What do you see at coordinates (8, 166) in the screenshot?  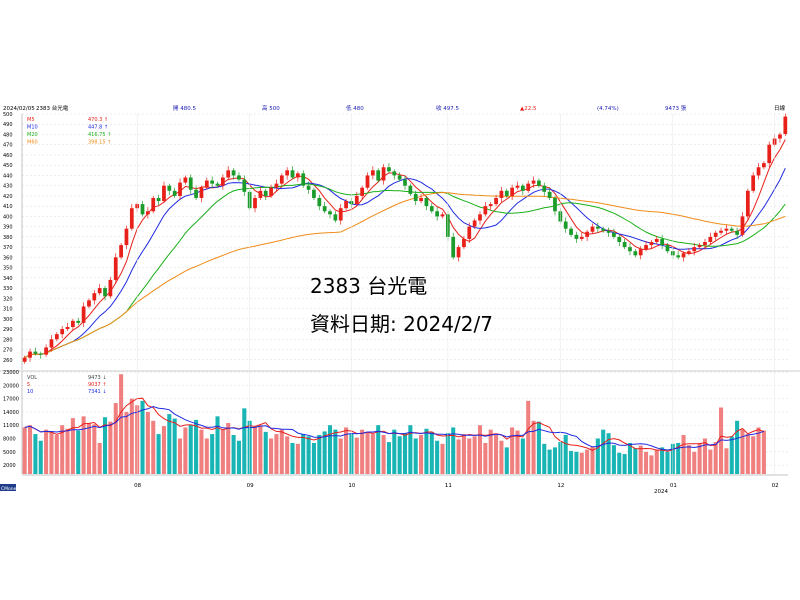 I see `price-tick-label: 450` at bounding box center [8, 166].